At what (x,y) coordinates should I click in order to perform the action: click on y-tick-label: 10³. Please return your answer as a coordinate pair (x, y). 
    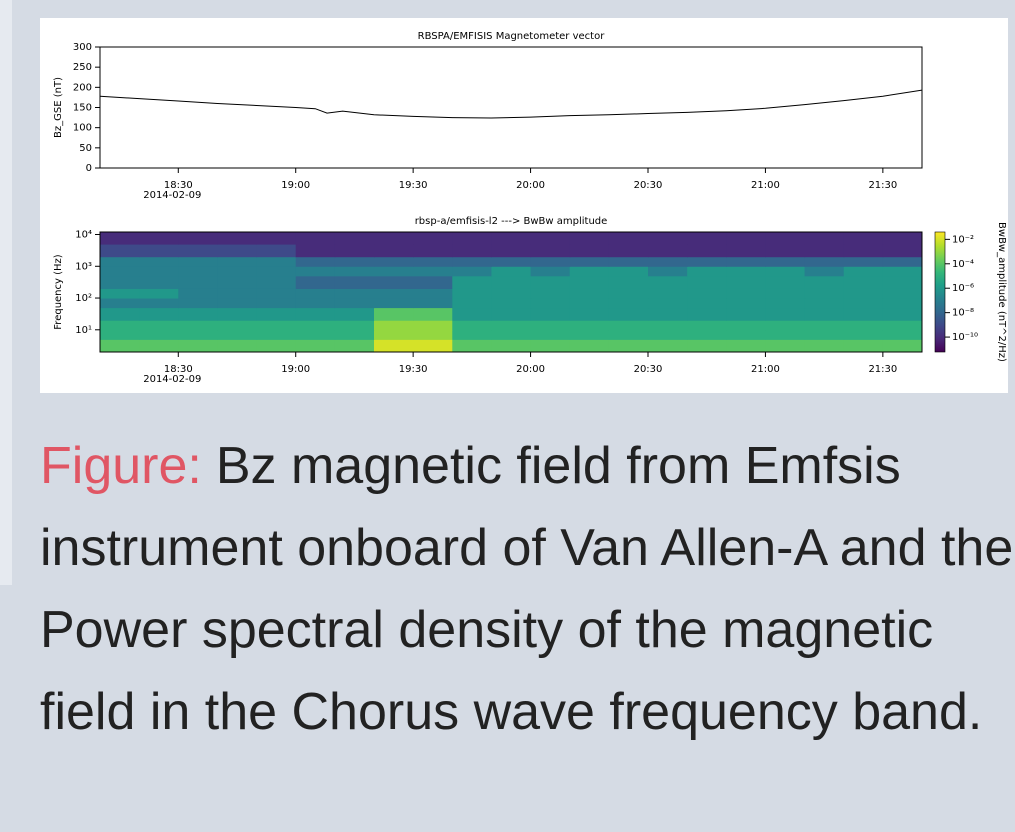
    Looking at the image, I should click on (83, 266).